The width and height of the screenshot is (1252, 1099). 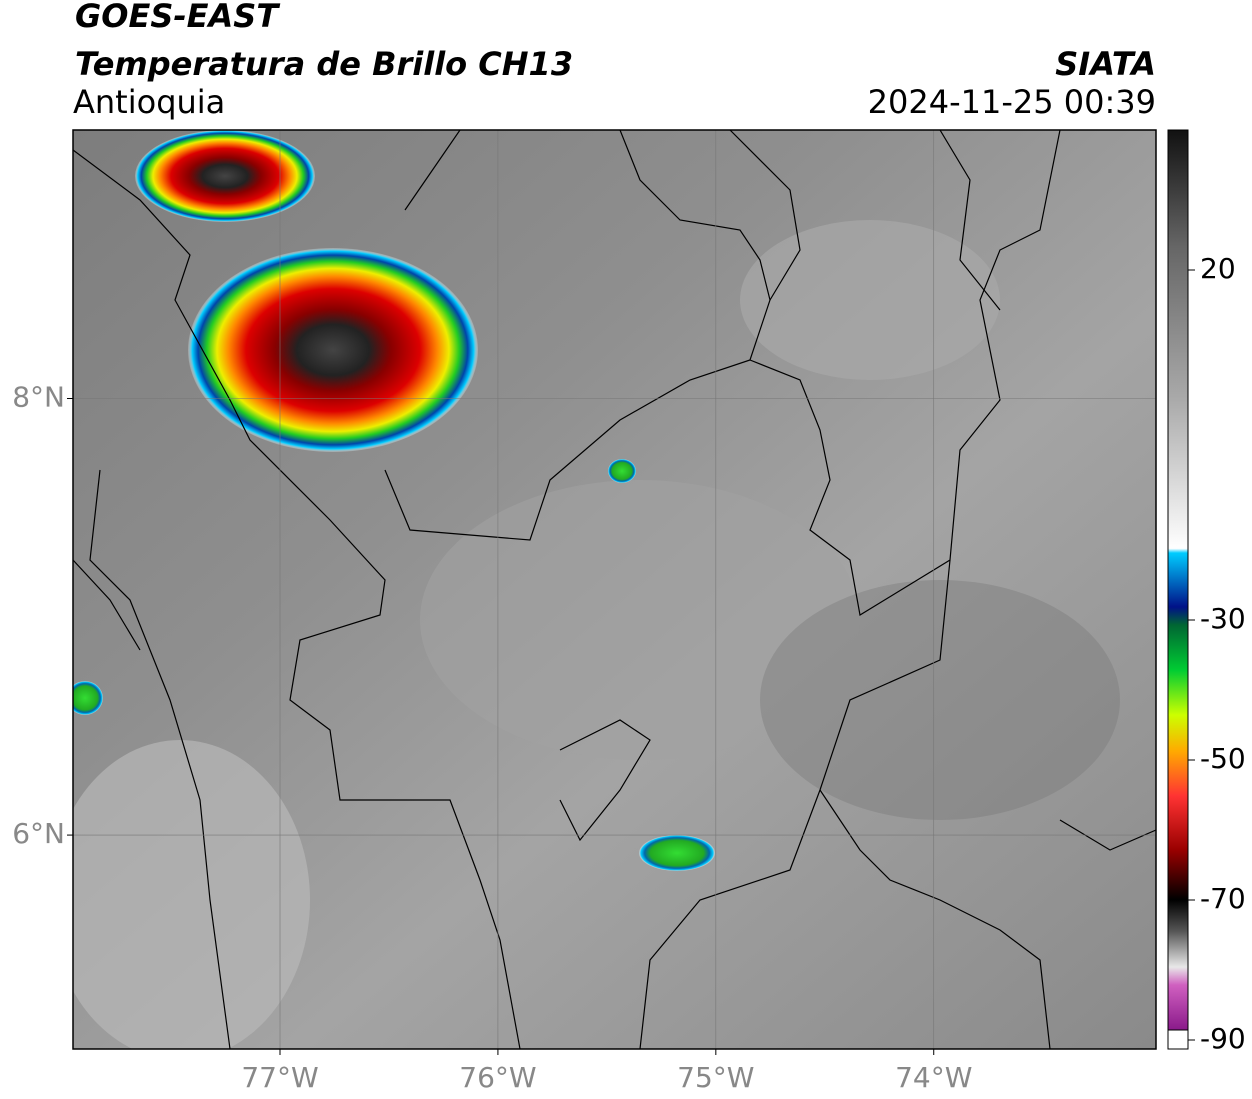 I want to click on colorbar-tick-label: -30, so click(x=1223, y=618).